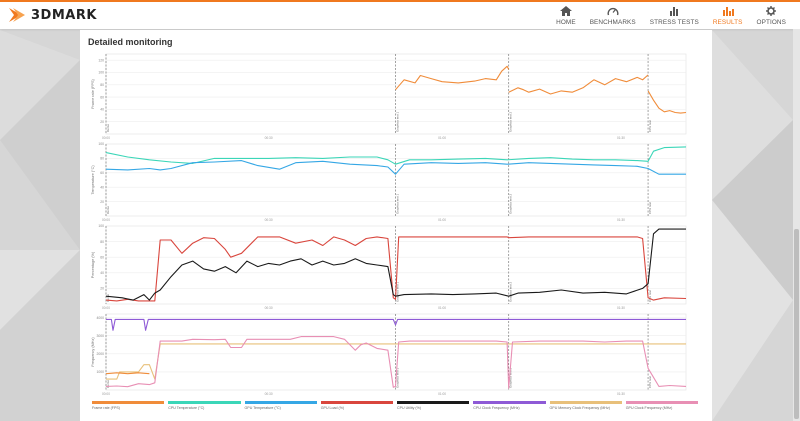 The width and height of the screenshot is (800, 421). I want to click on nav-benchmarks: BENCHMARKS, so click(613, 16).